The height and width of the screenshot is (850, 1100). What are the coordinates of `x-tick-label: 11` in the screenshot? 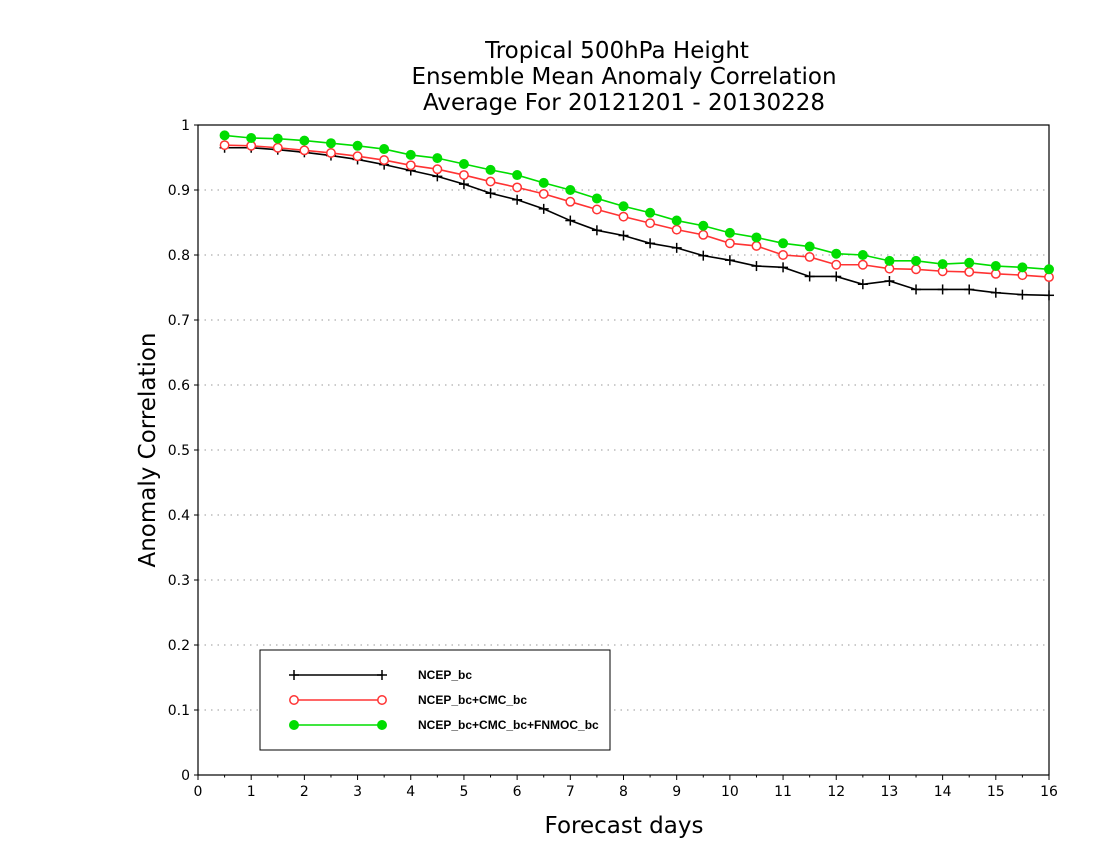 It's located at (783, 792).